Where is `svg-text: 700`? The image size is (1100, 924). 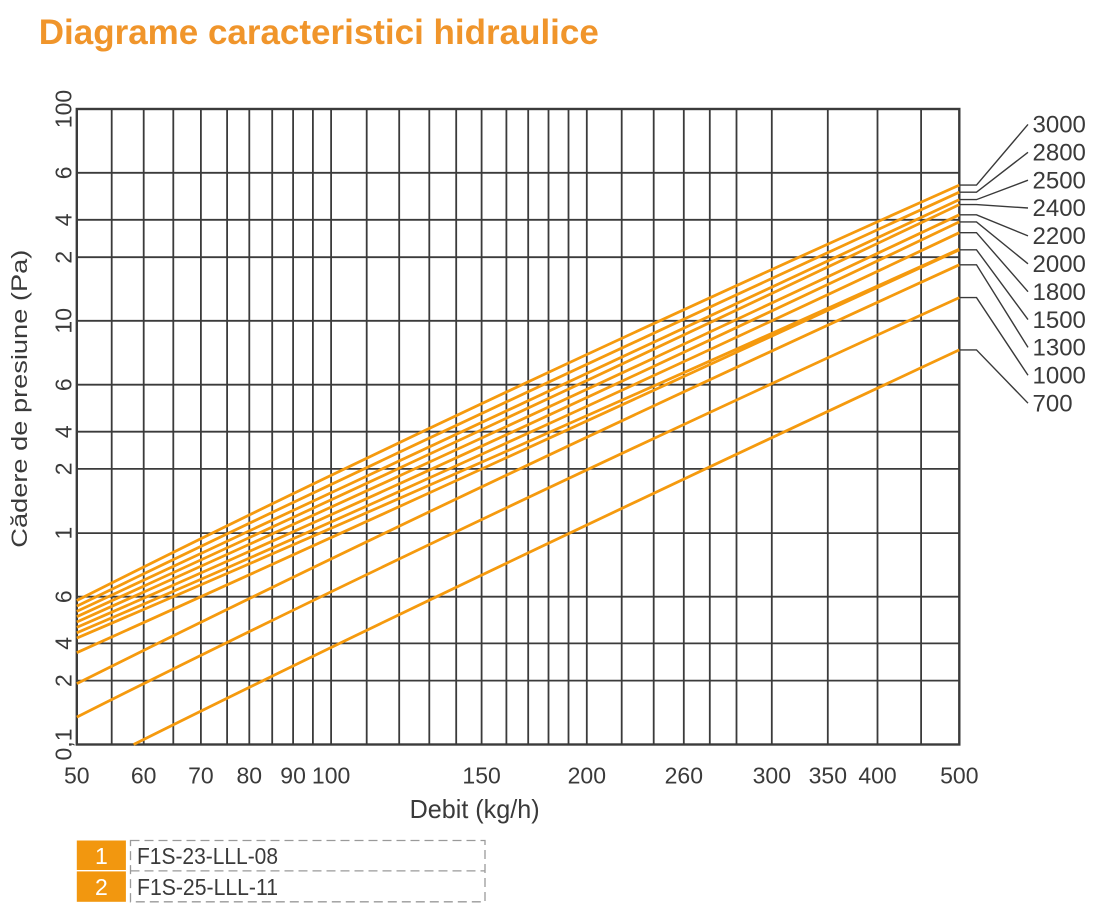 svg-text: 700 is located at coordinates (1053, 403).